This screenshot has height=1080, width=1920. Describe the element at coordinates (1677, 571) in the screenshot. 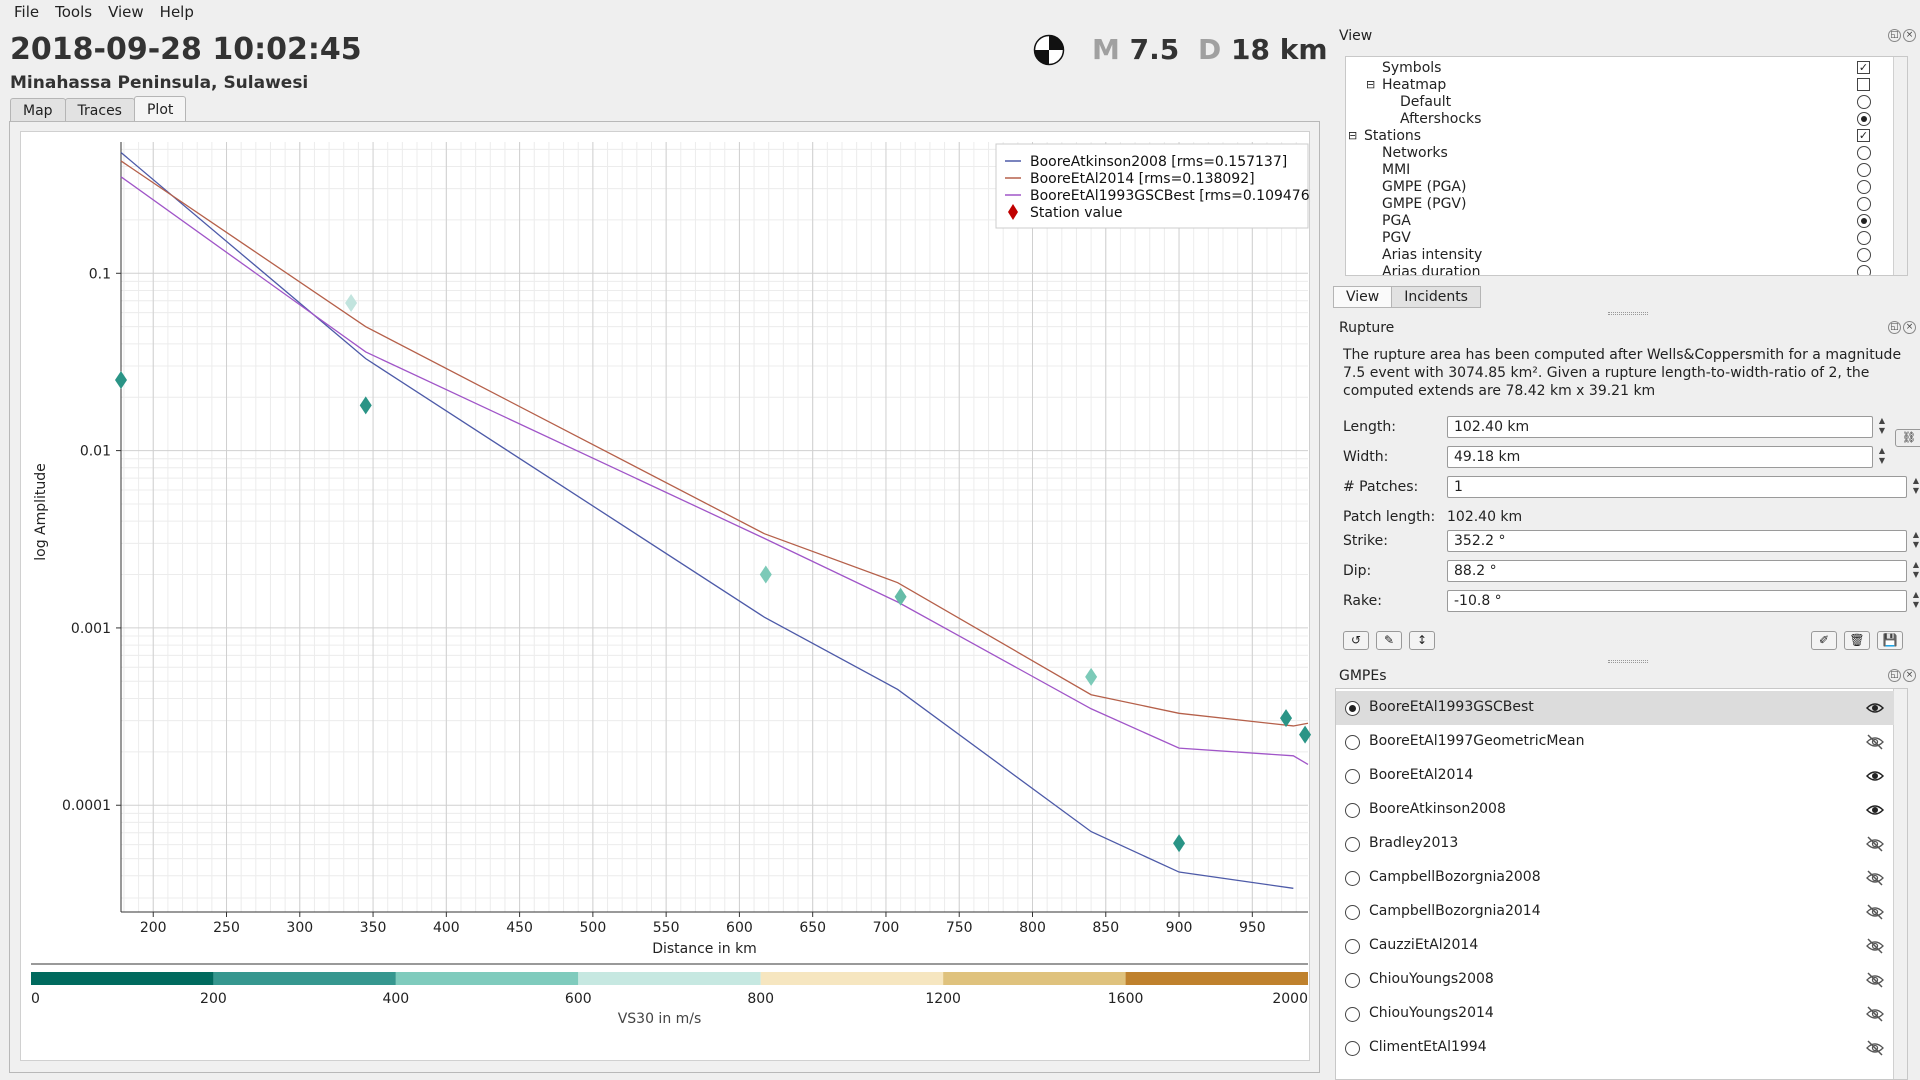

I see `dip-field: 88.2 °` at that location.